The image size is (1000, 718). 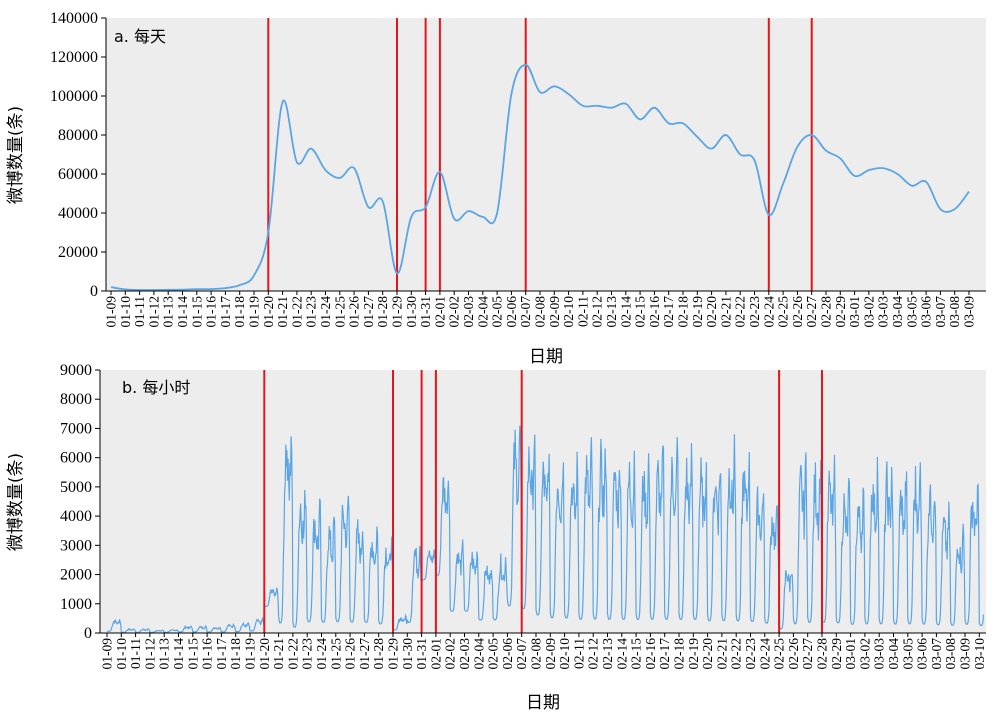 What do you see at coordinates (783, 312) in the screenshot?
I see `x-tick-label: 02-25` at bounding box center [783, 312].